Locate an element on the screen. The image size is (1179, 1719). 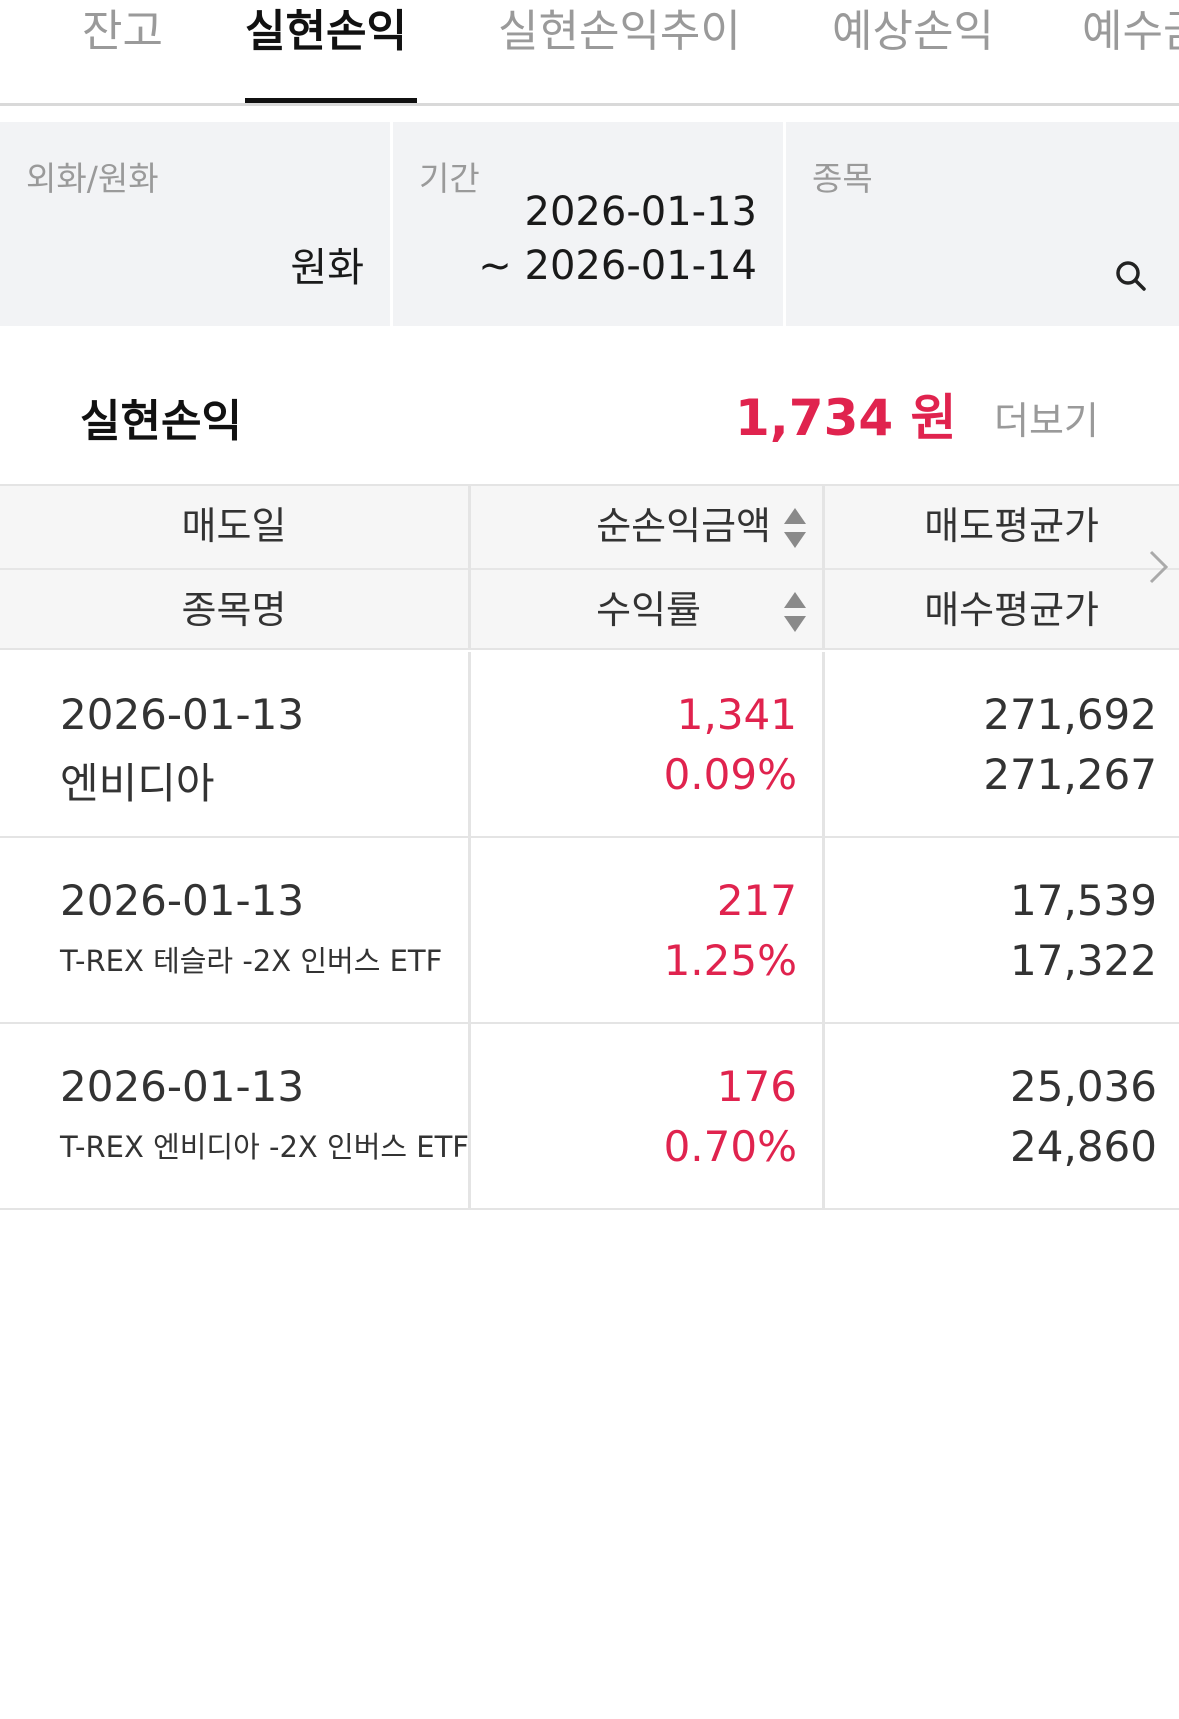
search-icon is located at coordinates (1131, 276).